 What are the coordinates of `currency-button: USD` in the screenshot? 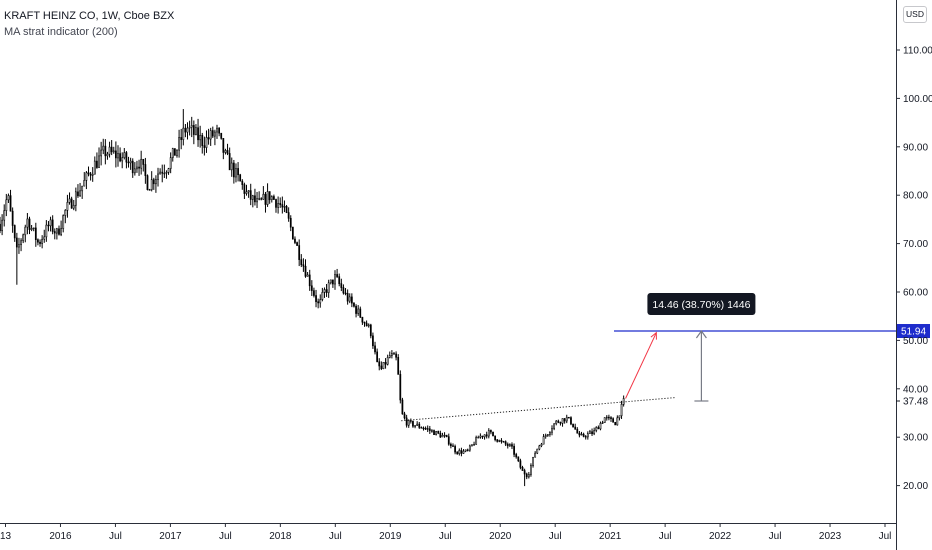 It's located at (915, 14).